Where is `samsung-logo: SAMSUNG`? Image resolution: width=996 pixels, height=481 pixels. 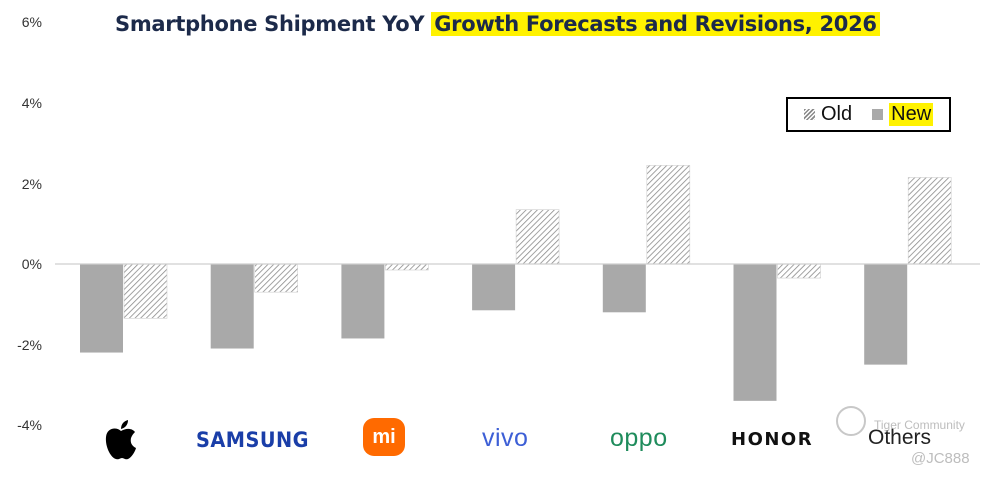
samsung-logo: SAMSUNG is located at coordinates (252, 440).